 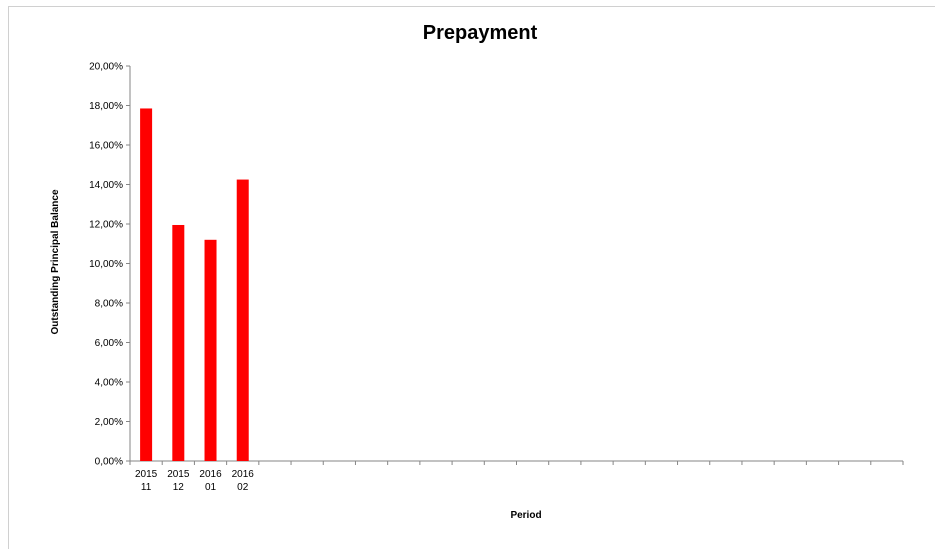 What do you see at coordinates (146, 481) in the screenshot?
I see `x-tick-label: 2015 11` at bounding box center [146, 481].